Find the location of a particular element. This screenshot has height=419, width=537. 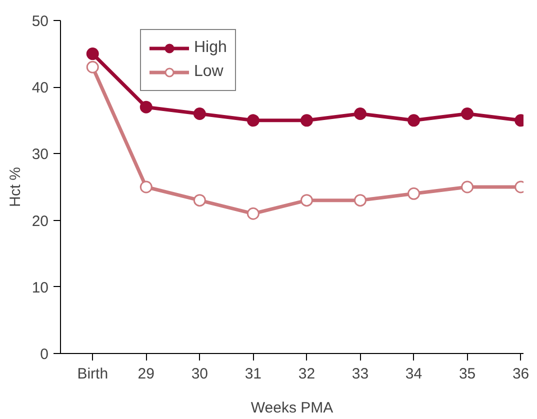

x-tick-label: 34 is located at coordinates (413, 374).